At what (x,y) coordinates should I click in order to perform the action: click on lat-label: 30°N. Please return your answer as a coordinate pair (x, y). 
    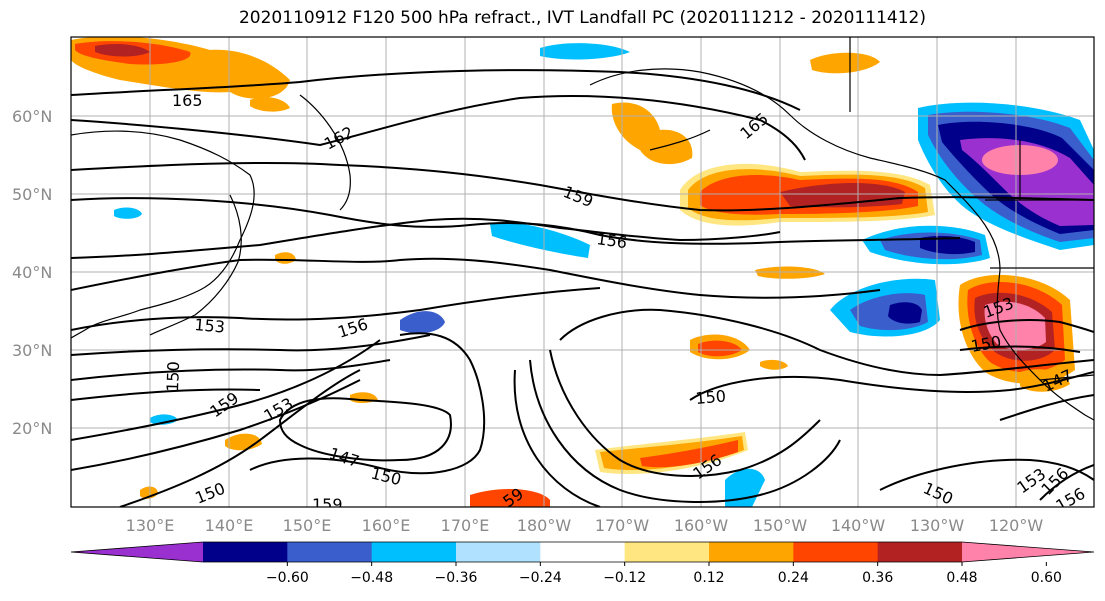
    Looking at the image, I should click on (32, 350).